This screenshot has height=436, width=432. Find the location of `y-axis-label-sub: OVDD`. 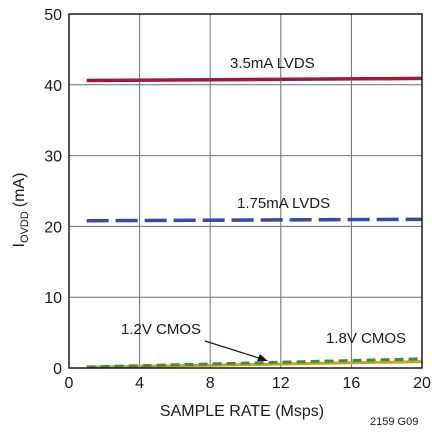

y-axis-label-sub: OVDD is located at coordinates (25, 227).